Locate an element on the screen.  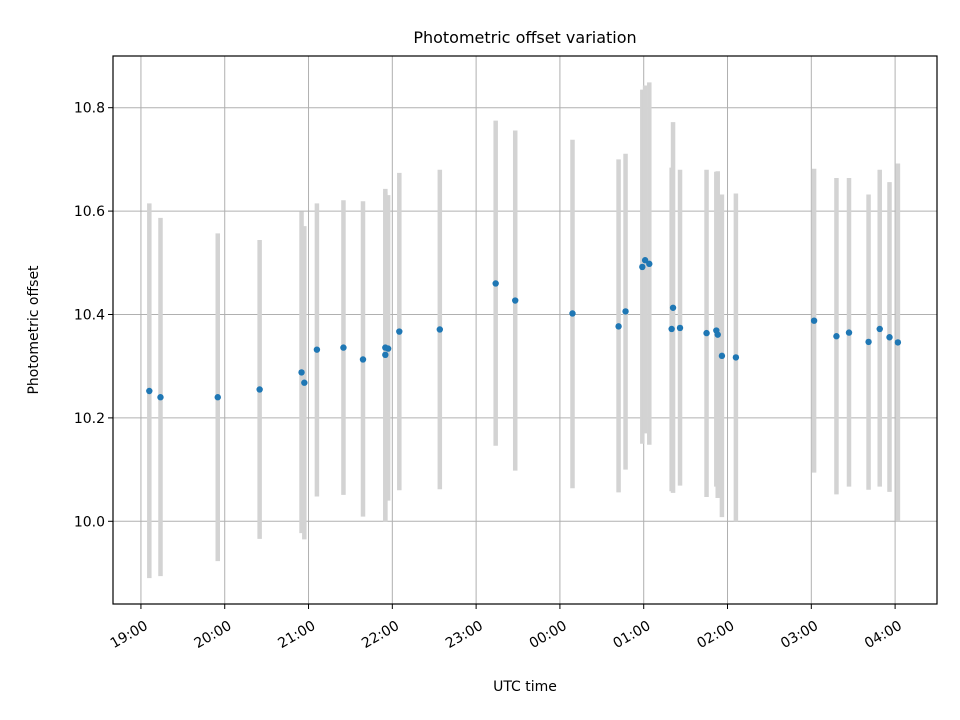
y-tick-label: 10.0 is located at coordinates (89, 522).